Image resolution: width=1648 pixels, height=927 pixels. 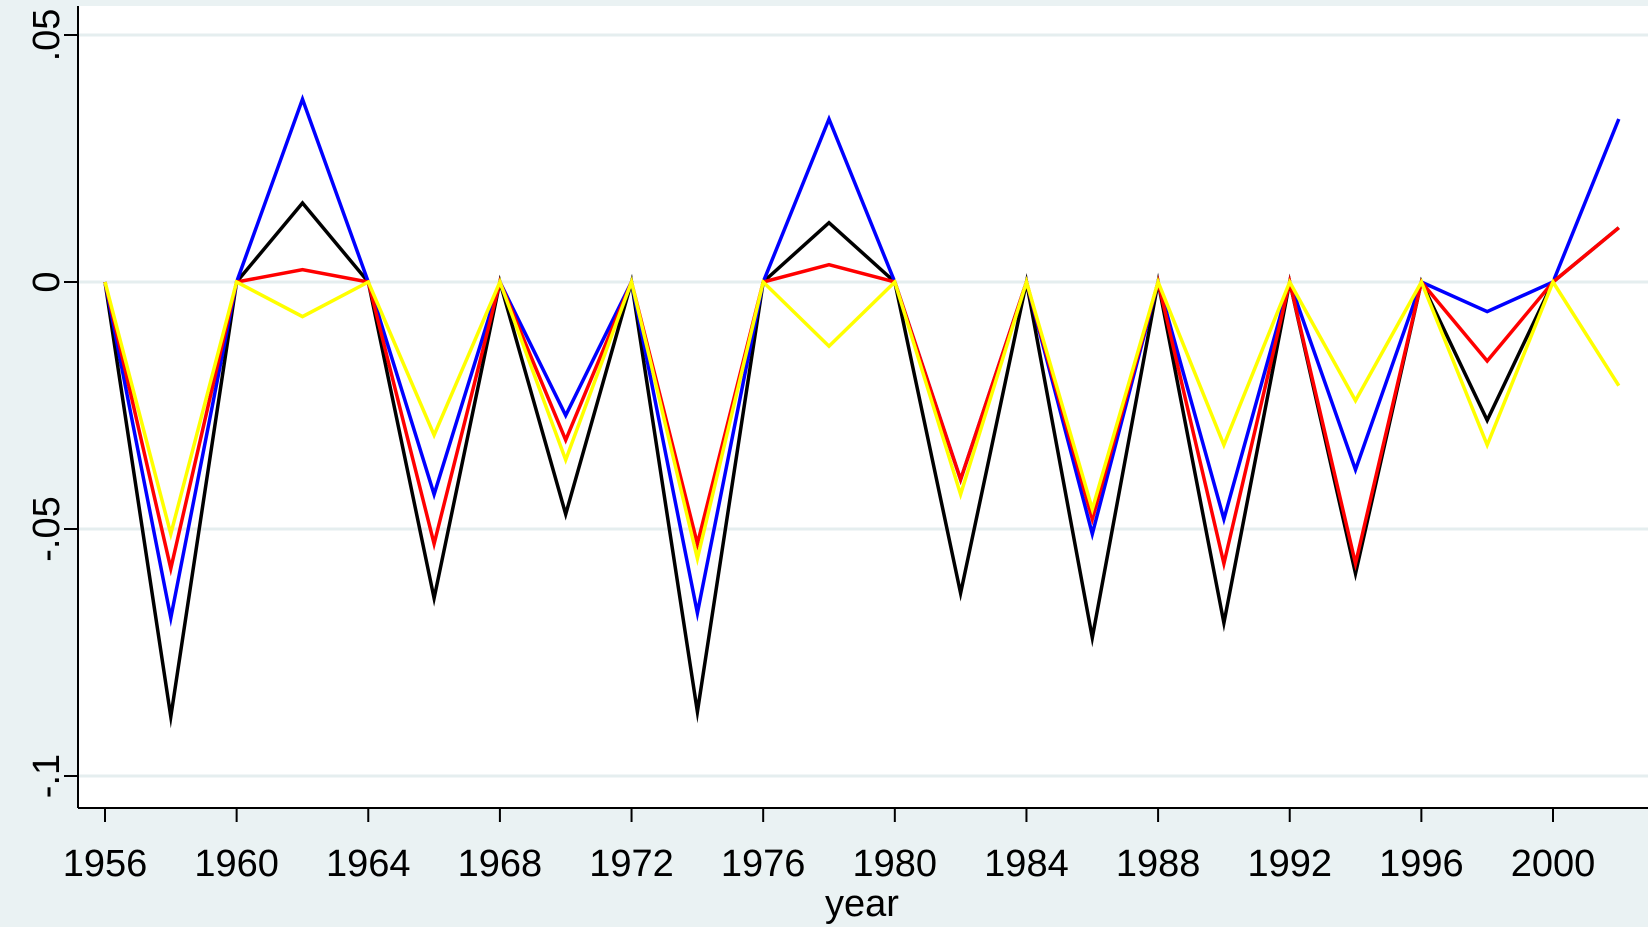 What do you see at coordinates (895, 864) in the screenshot?
I see `x-tick-label: 1980` at bounding box center [895, 864].